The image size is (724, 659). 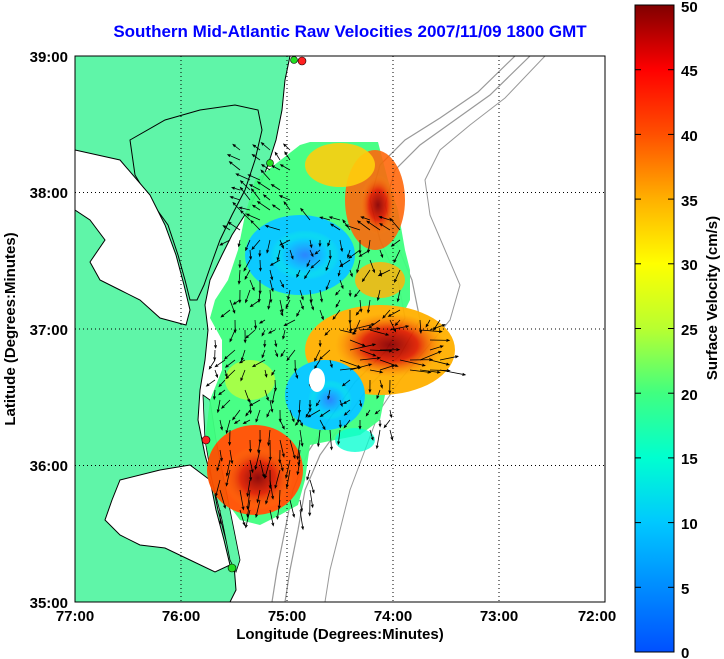 I want to click on y-tick-label: 37:00, so click(x=49, y=330).